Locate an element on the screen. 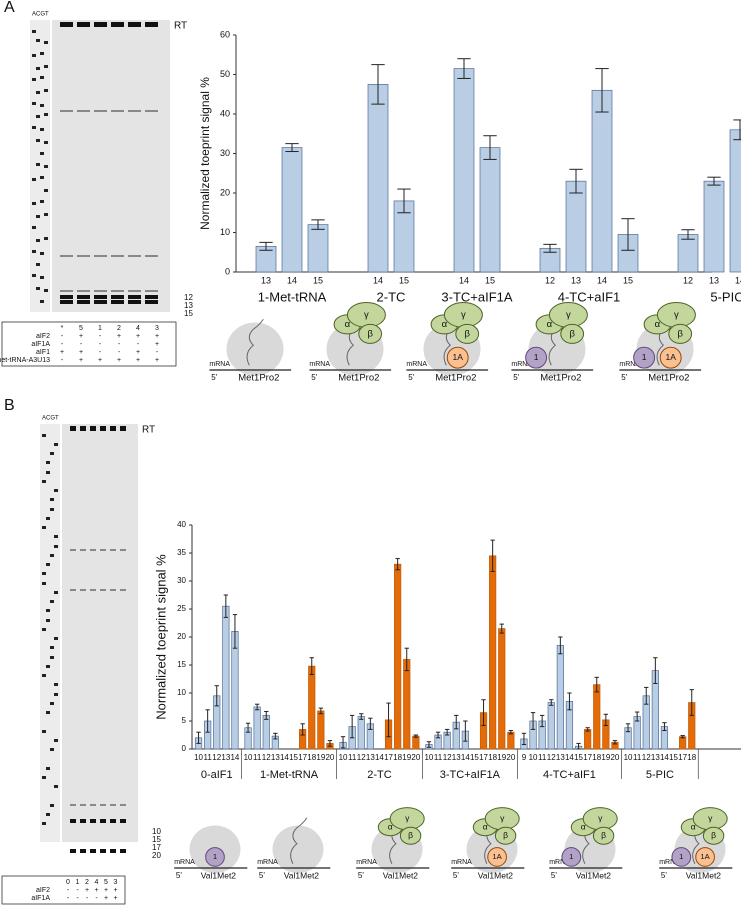 The width and height of the screenshot is (741, 905). y-tick-label: 5 is located at coordinates (184, 720).